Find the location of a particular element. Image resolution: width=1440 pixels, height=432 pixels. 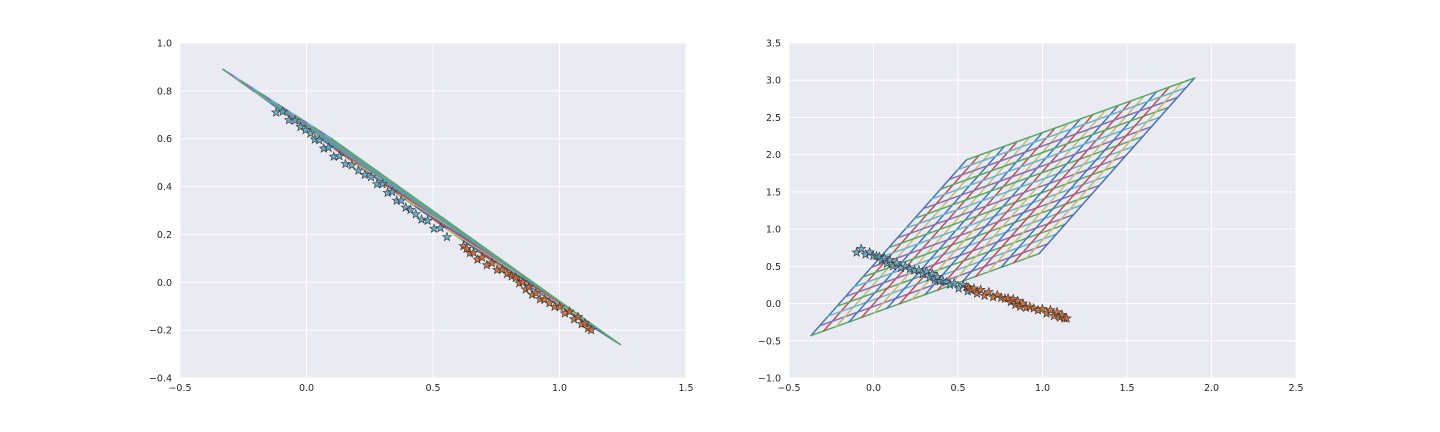

x-tick-label: 2.5 is located at coordinates (1295, 388).